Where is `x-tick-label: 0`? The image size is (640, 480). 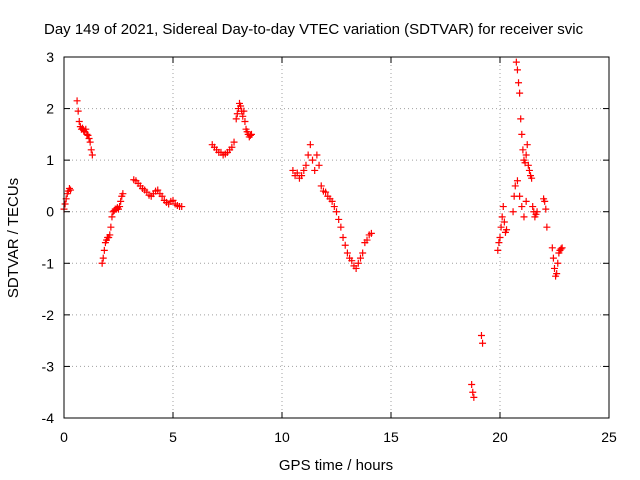
x-tick-label: 0 is located at coordinates (64, 437).